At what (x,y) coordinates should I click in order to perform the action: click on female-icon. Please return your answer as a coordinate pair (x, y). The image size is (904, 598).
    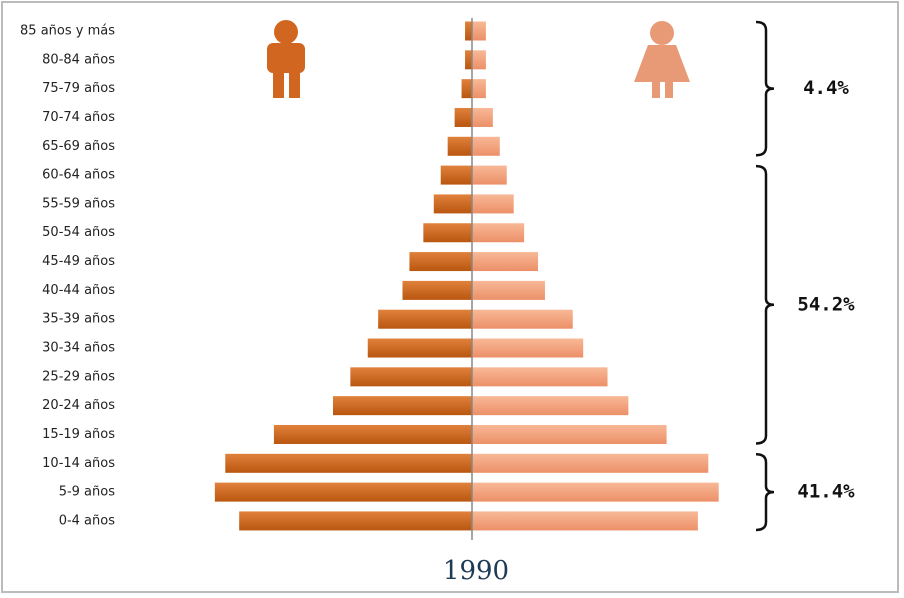
    Looking at the image, I should click on (662, 59).